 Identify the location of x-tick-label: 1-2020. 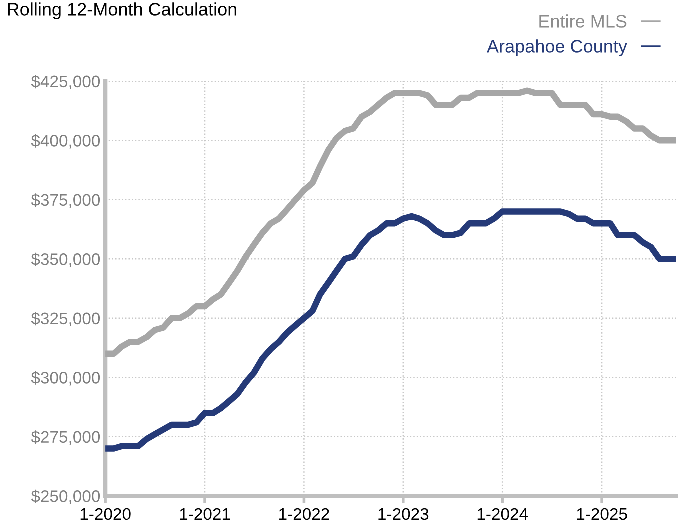
(105, 514).